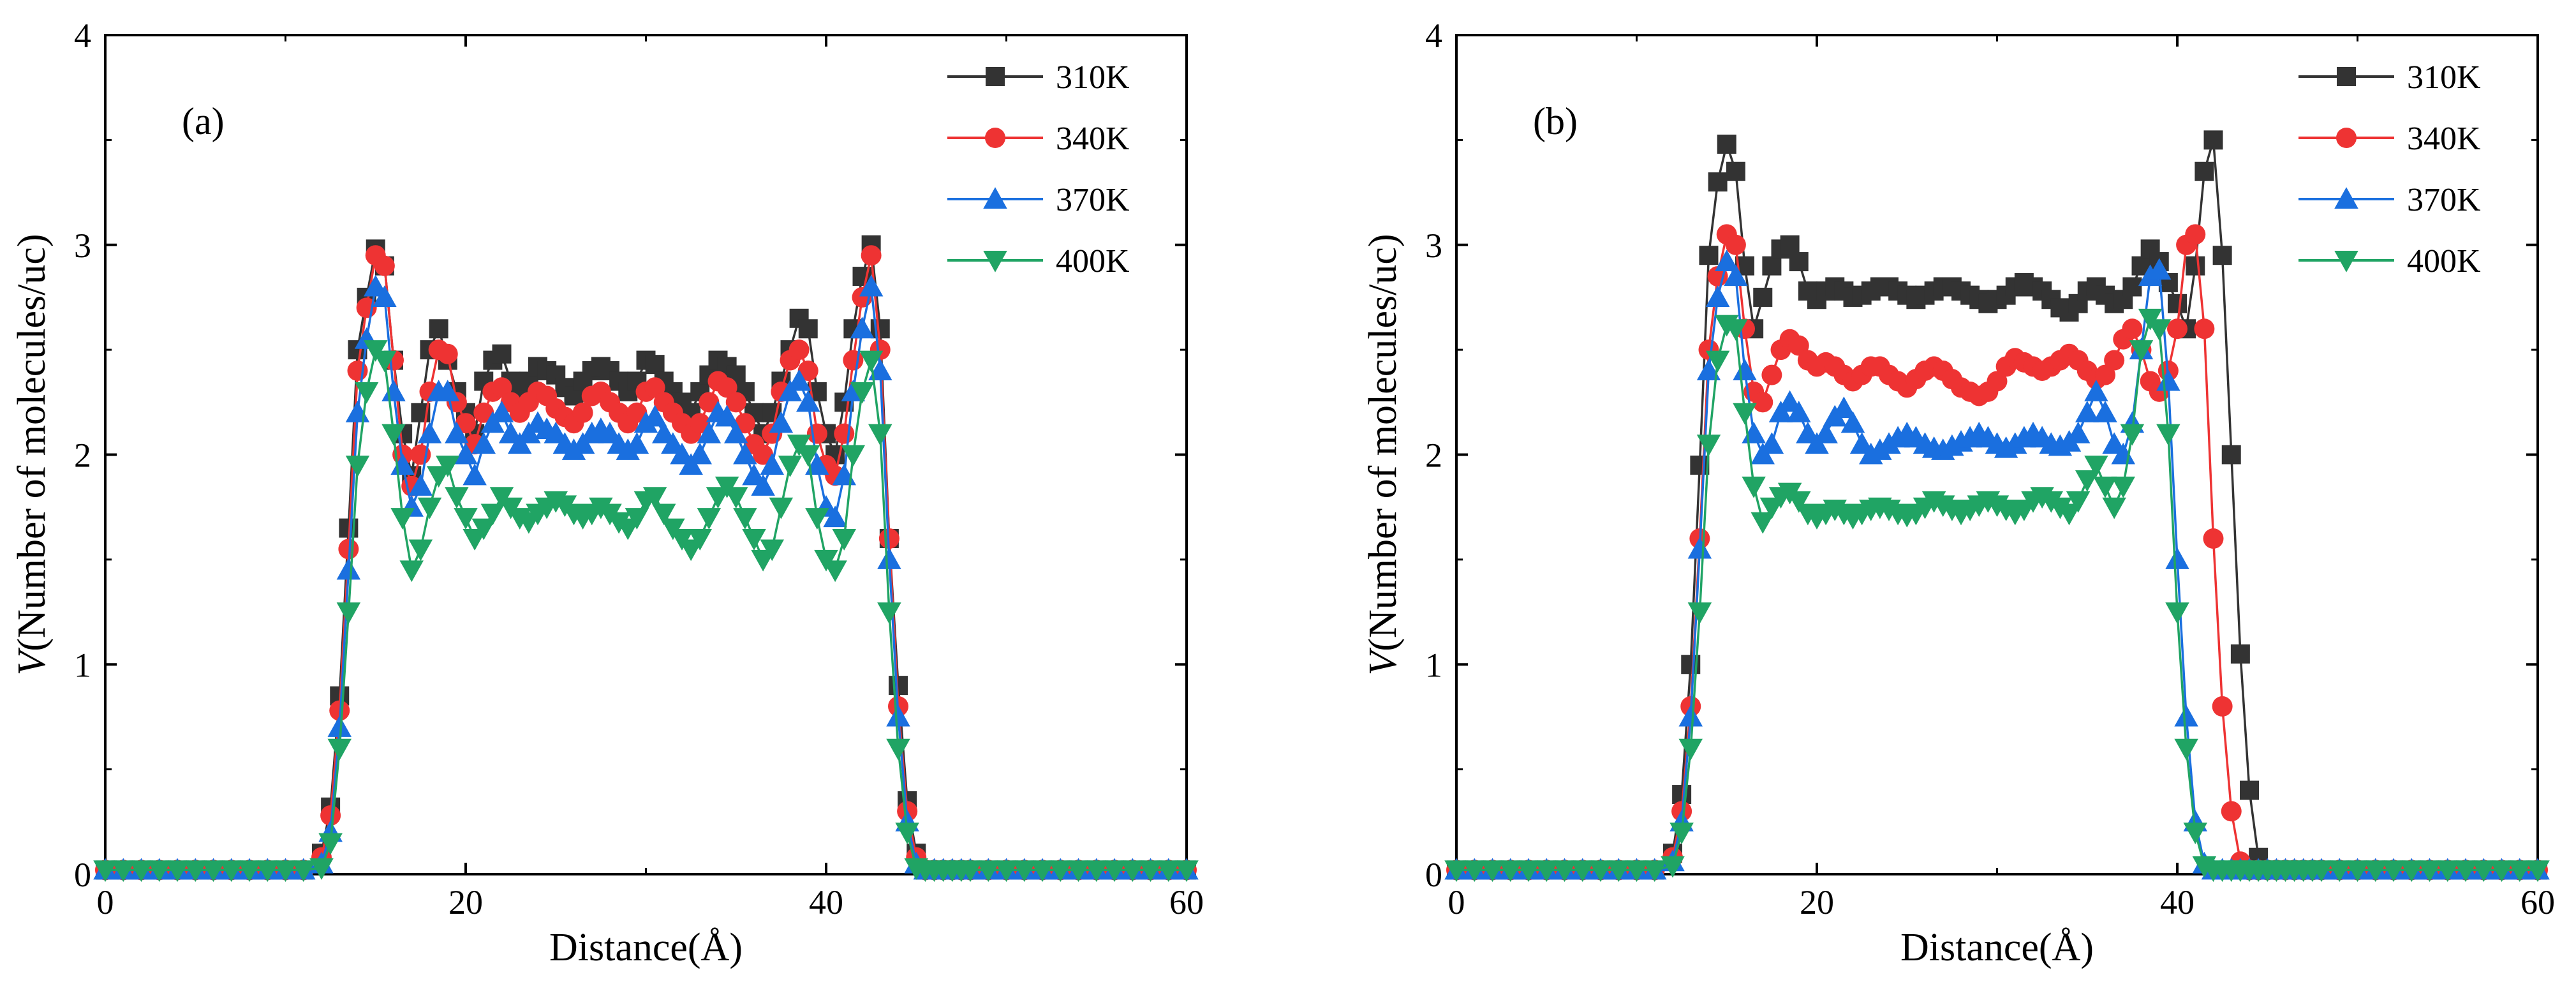  What do you see at coordinates (2444, 139) in the screenshot?
I see `legend-label: 340K` at bounding box center [2444, 139].